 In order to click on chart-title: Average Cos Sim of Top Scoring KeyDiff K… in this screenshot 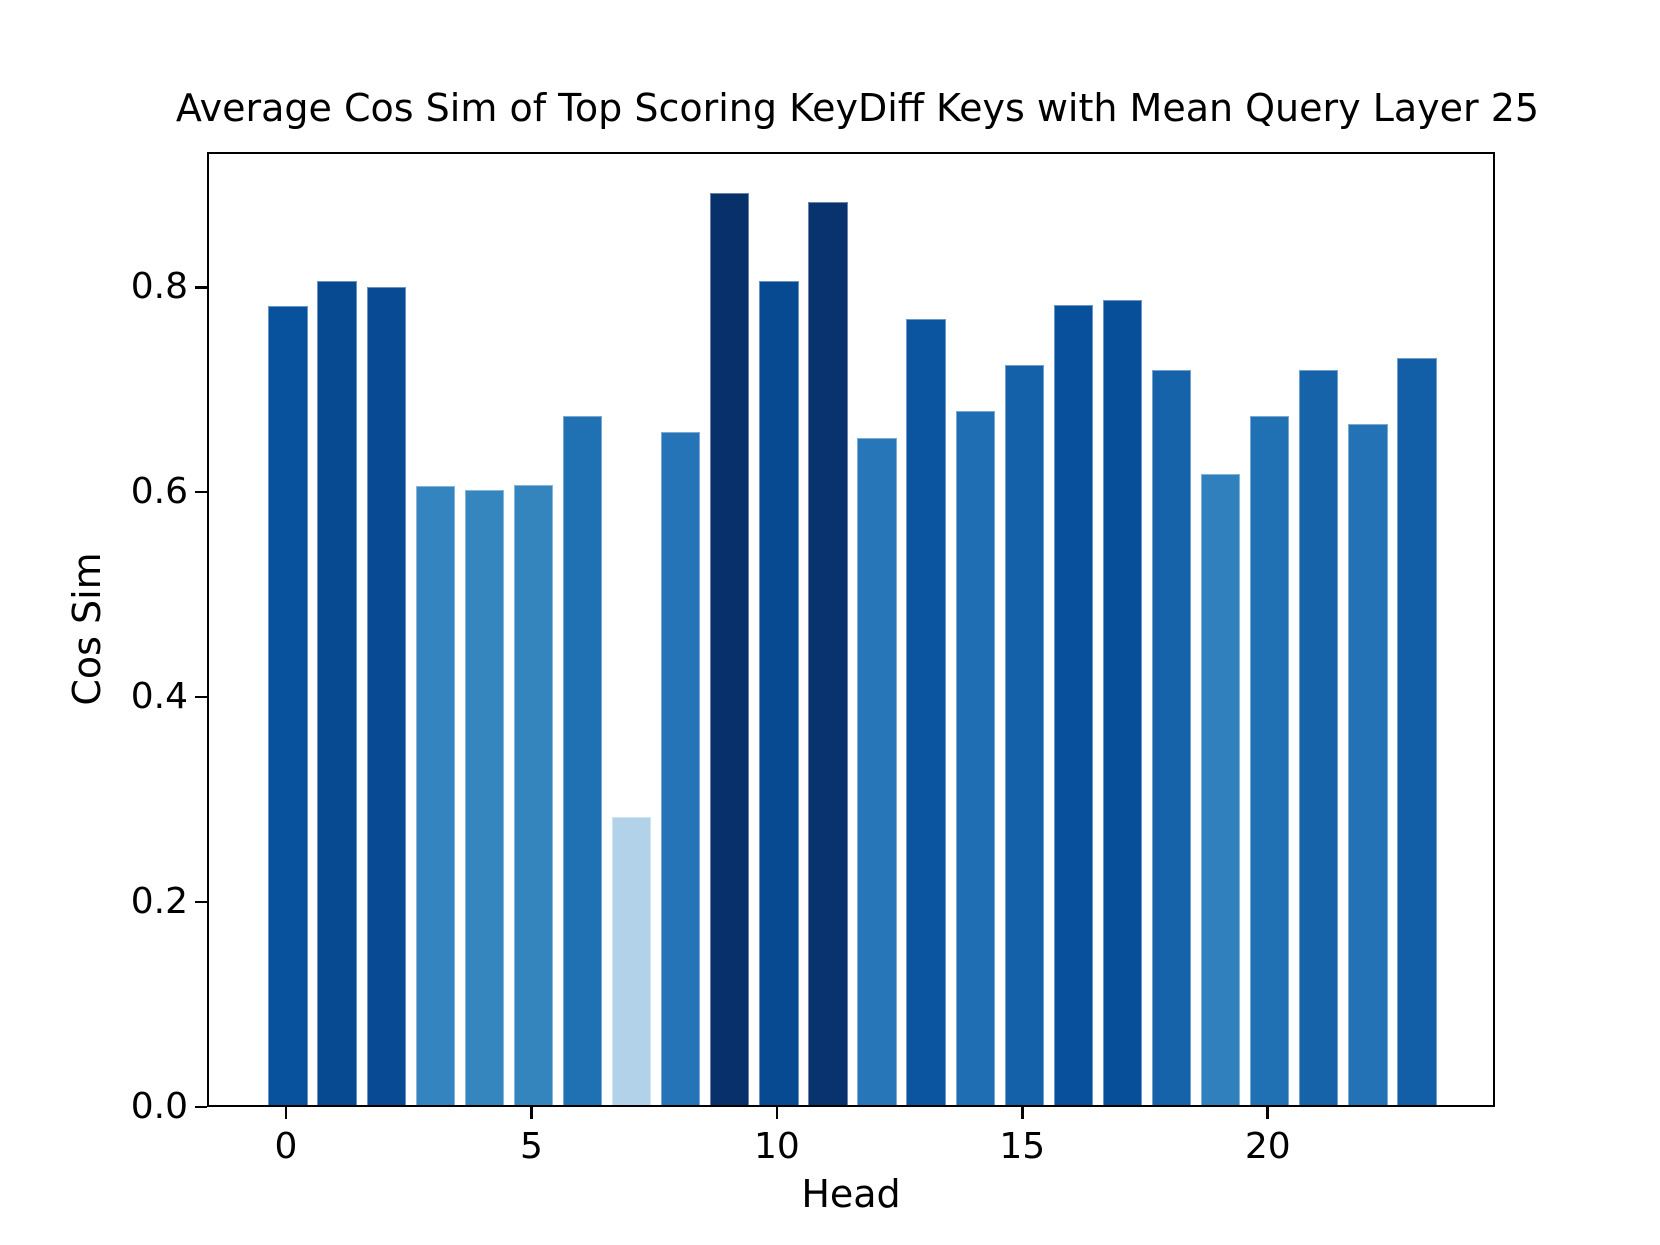, I will do `click(857, 108)`.